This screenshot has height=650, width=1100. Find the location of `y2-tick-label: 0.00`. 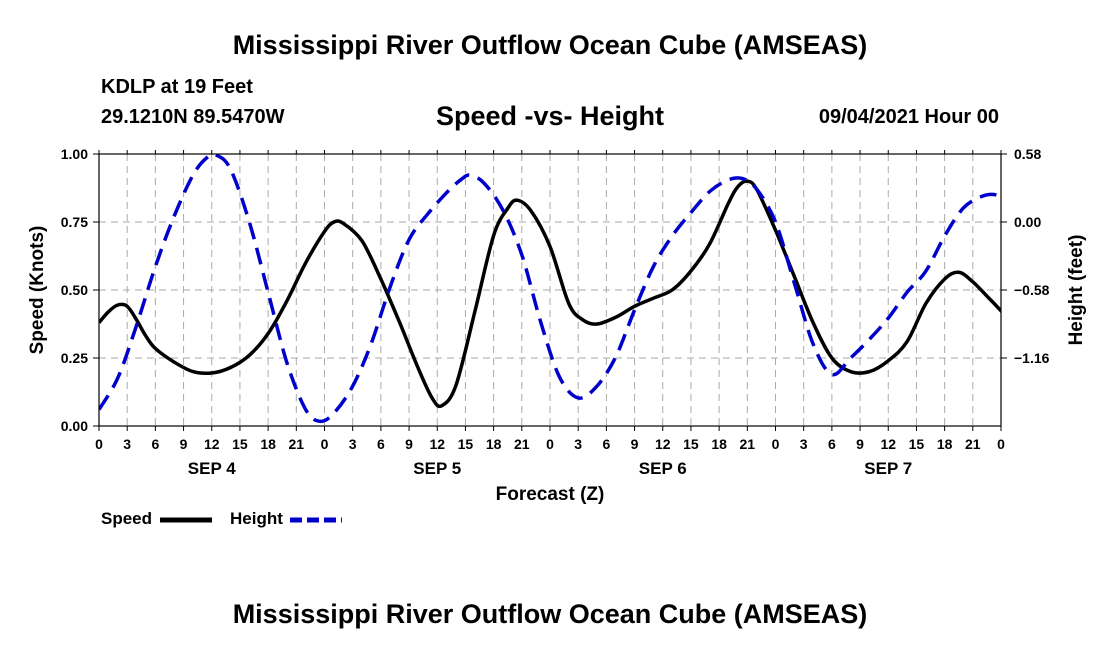

y2-tick-label: 0.00 is located at coordinates (1027, 222).